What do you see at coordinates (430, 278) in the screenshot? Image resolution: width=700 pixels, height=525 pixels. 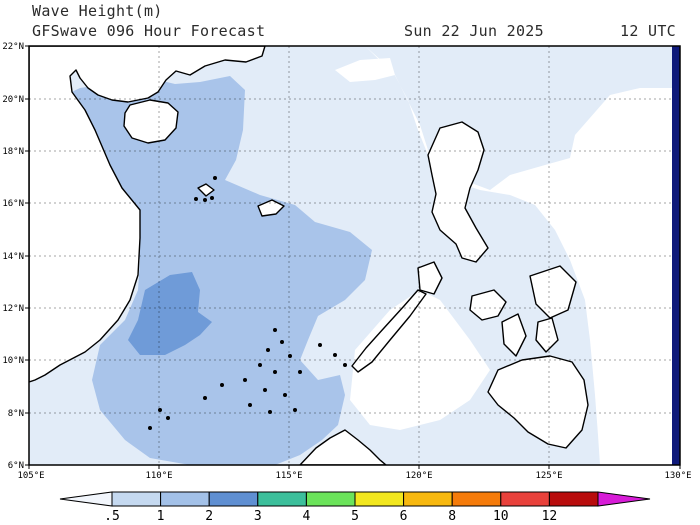 I see `mindoro-island` at bounding box center [430, 278].